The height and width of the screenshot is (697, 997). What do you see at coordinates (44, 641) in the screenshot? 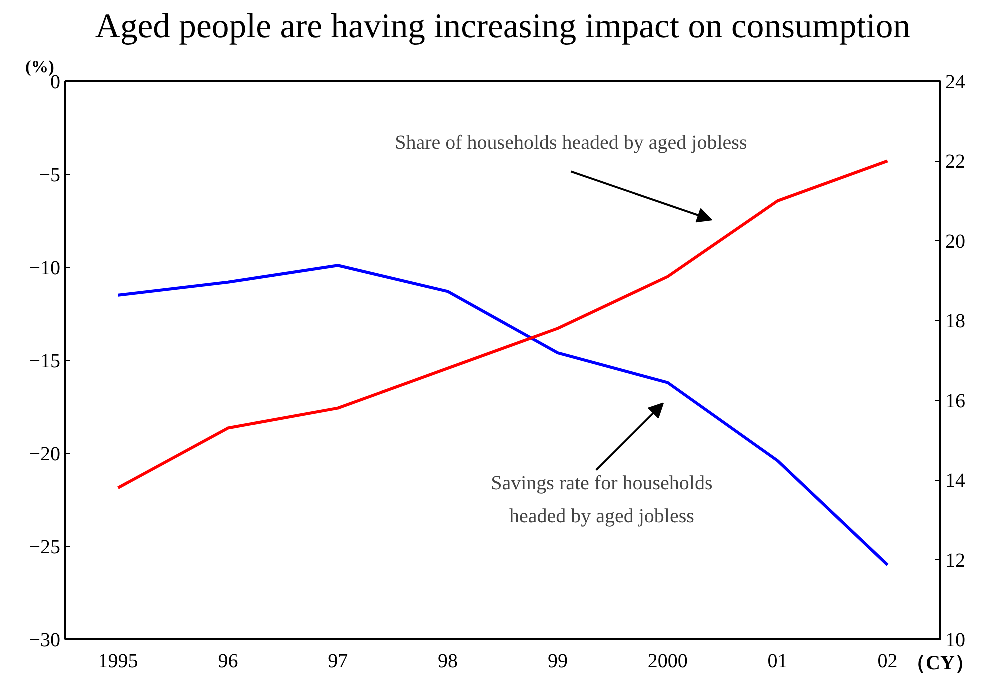
I see `y-tick-label: −30` at bounding box center [44, 641].